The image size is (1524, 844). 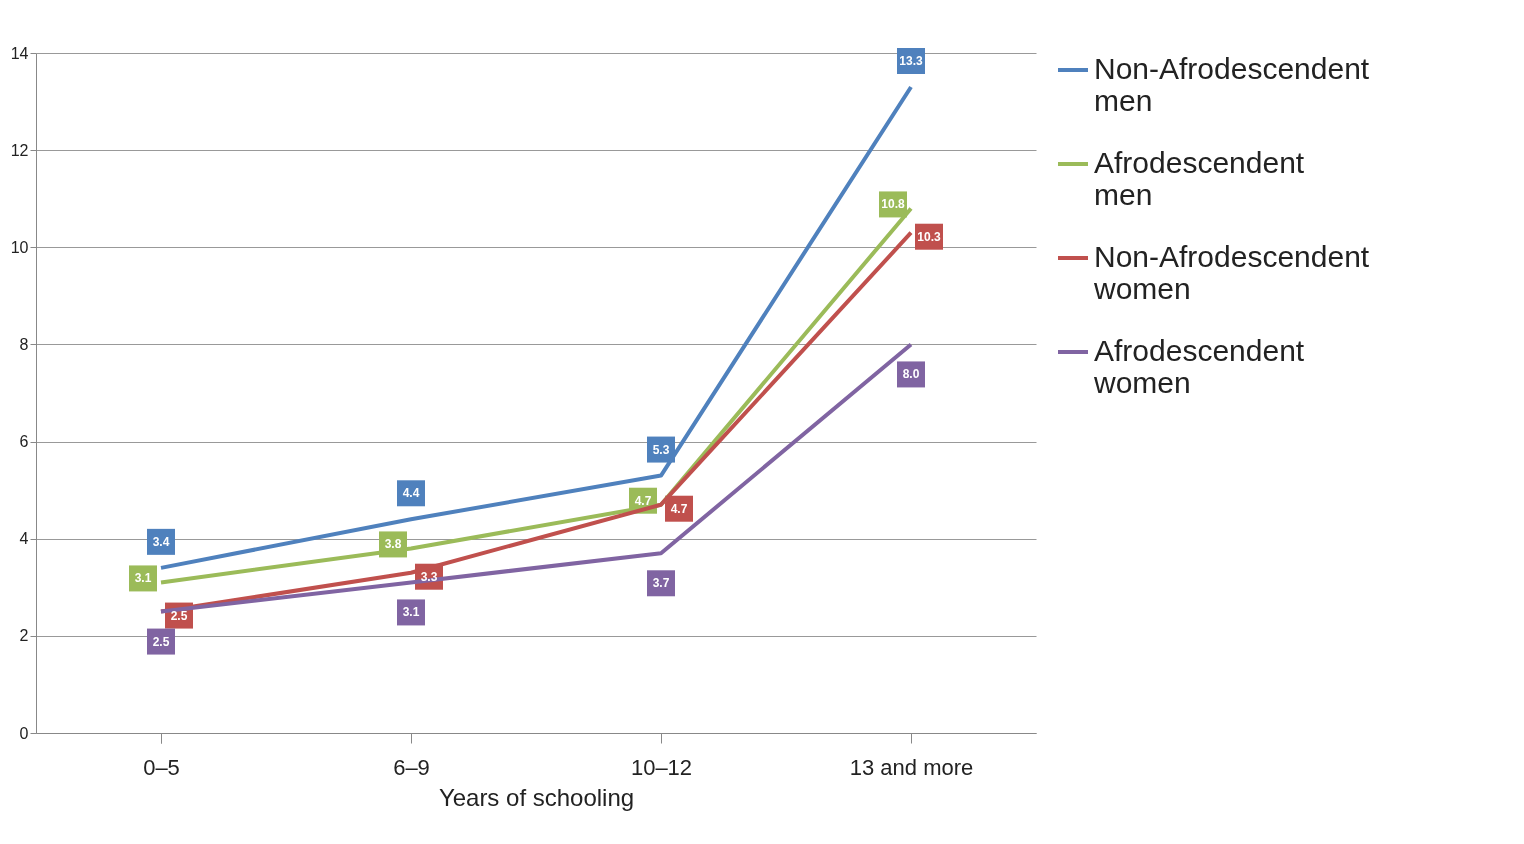 I want to click on legend-label: Afrodescendent women, so click(x=1199, y=366).